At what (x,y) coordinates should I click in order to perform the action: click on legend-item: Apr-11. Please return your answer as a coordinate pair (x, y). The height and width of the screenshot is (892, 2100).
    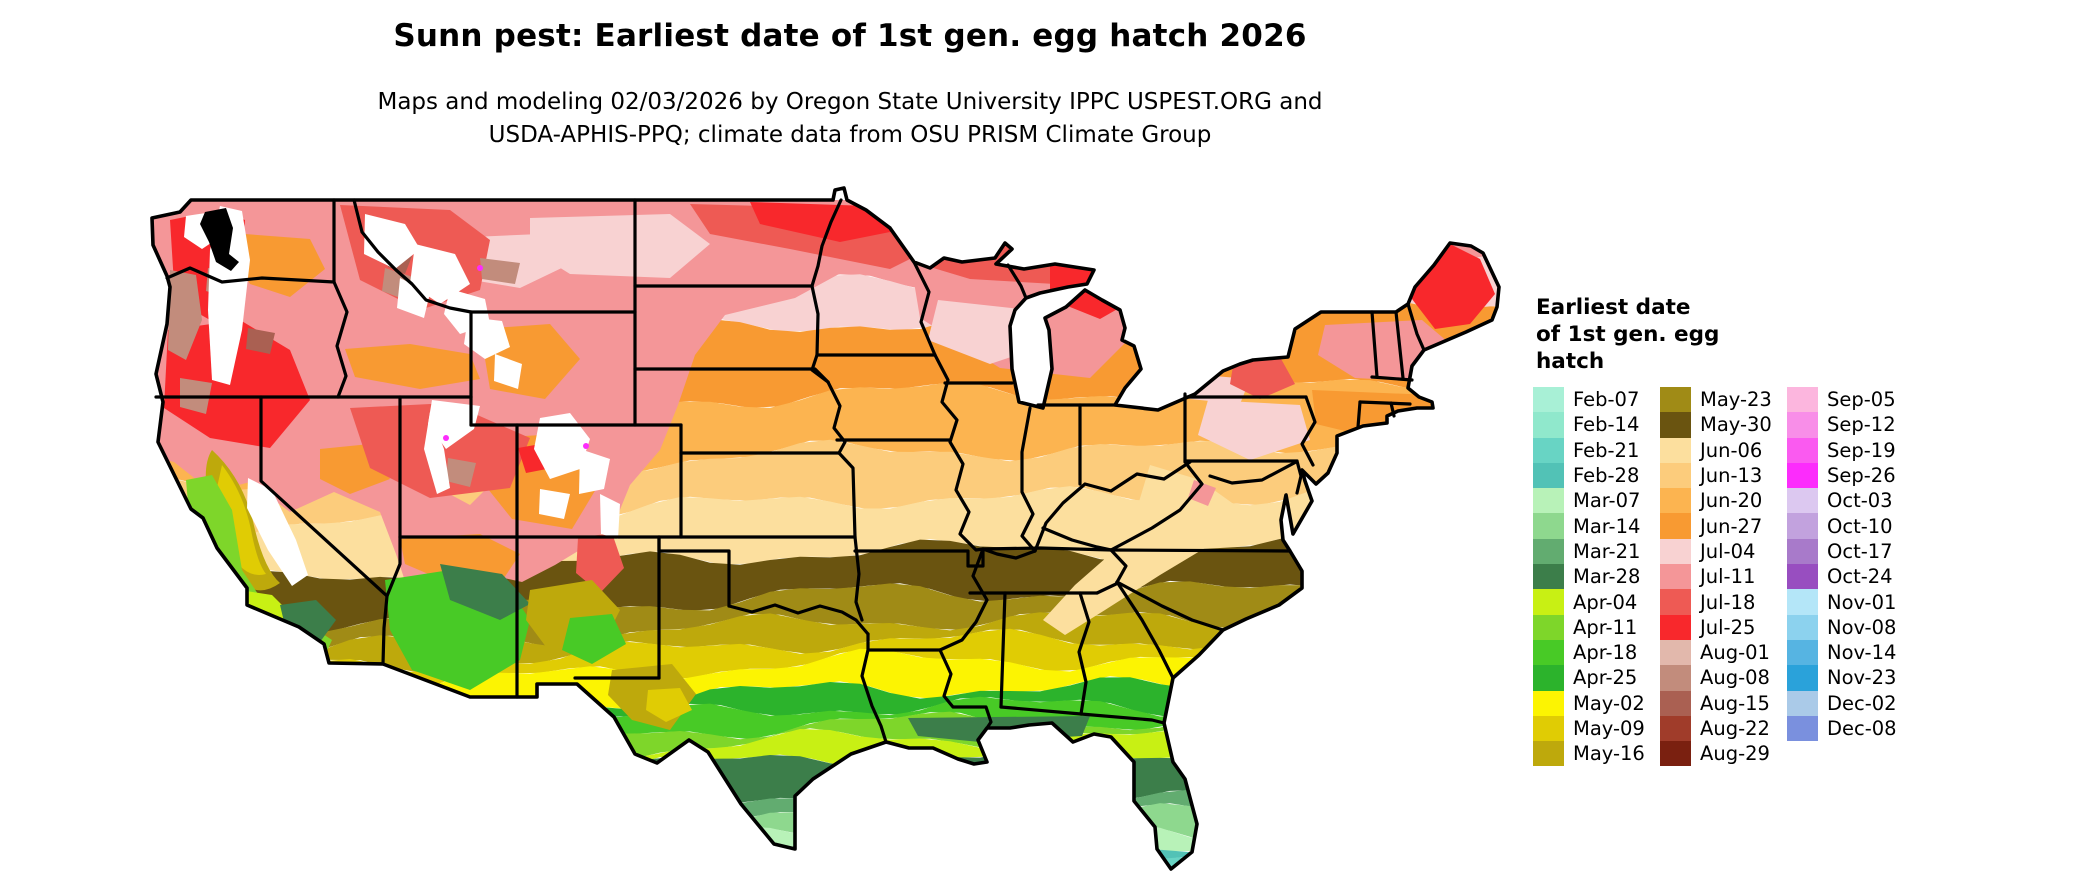
    Looking at the image, I should click on (1596, 627).